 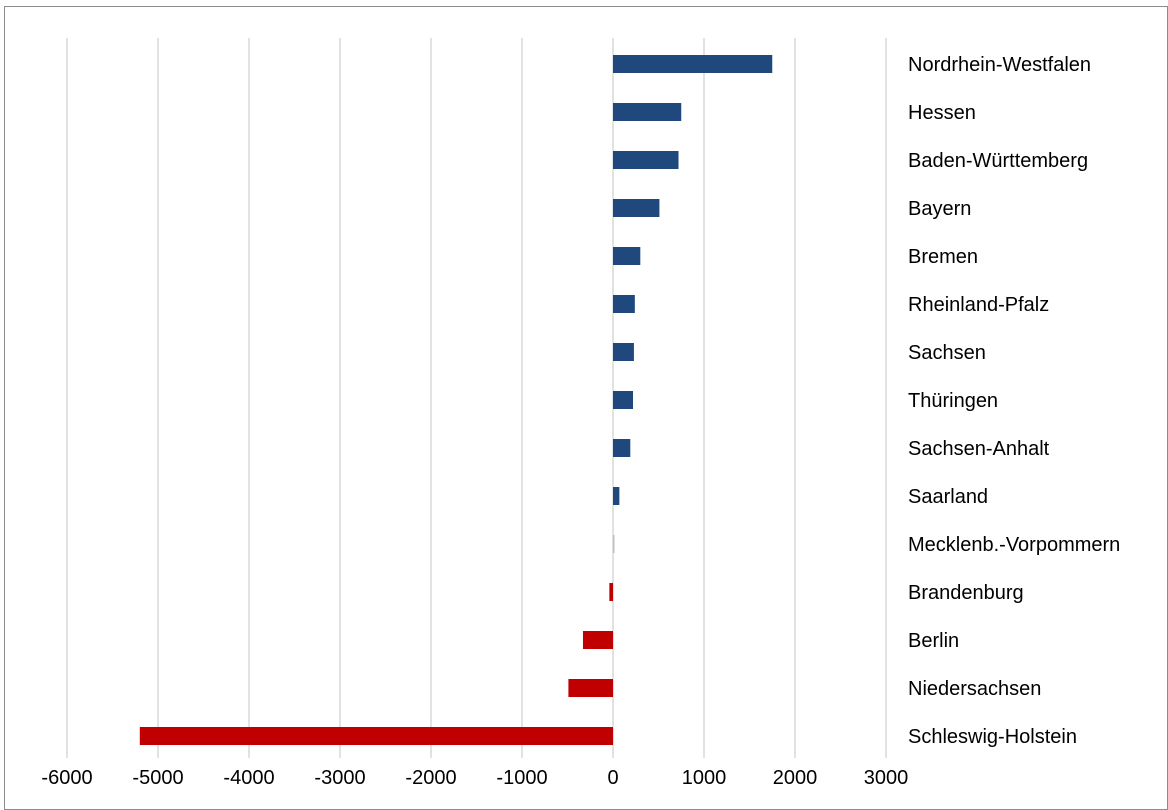 What do you see at coordinates (157, 778) in the screenshot?
I see `x-tick-label: -5000` at bounding box center [157, 778].